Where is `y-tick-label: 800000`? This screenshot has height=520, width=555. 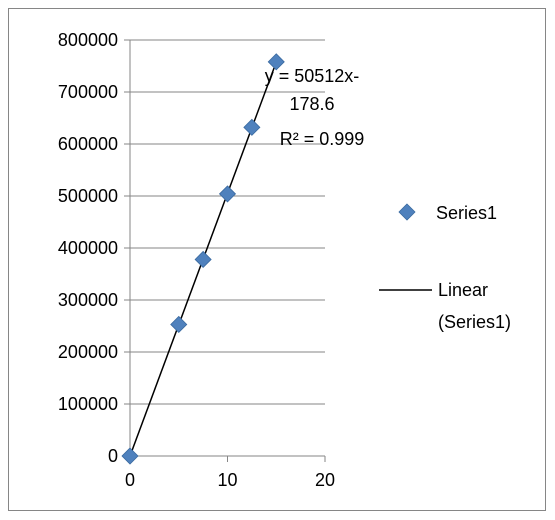 y-tick-label: 800000 is located at coordinates (88, 40).